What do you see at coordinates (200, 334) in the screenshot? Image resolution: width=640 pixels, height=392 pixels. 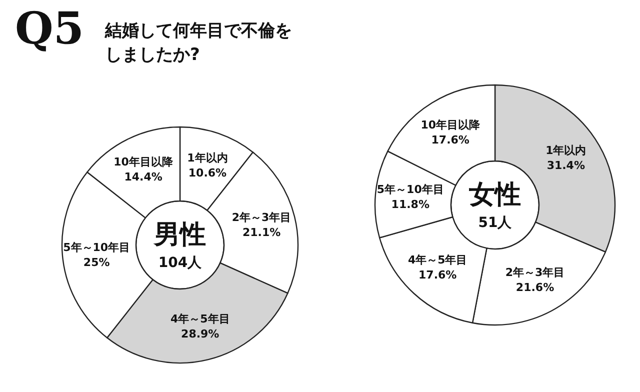 I see `data-label: 28.9%` at bounding box center [200, 334].